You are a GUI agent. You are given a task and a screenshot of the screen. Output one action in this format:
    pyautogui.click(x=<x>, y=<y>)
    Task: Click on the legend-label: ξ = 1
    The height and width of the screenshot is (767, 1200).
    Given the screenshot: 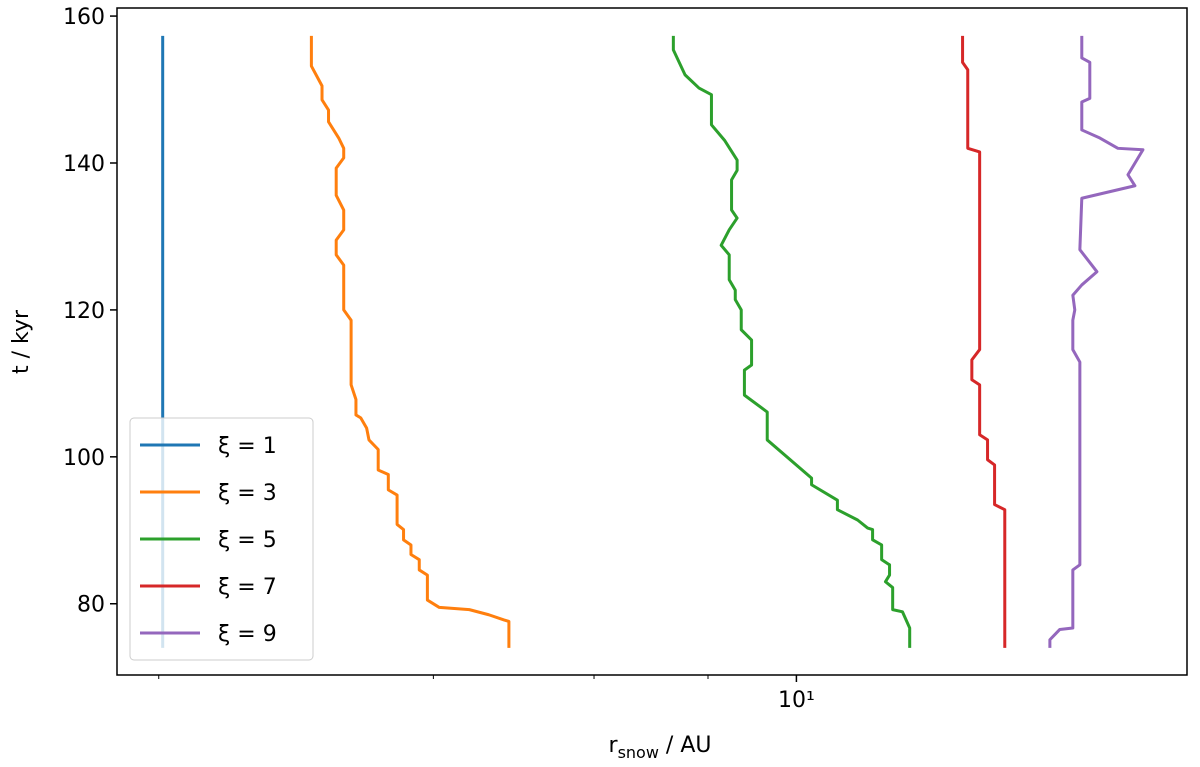 What is the action you would take?
    pyautogui.click(x=247, y=446)
    